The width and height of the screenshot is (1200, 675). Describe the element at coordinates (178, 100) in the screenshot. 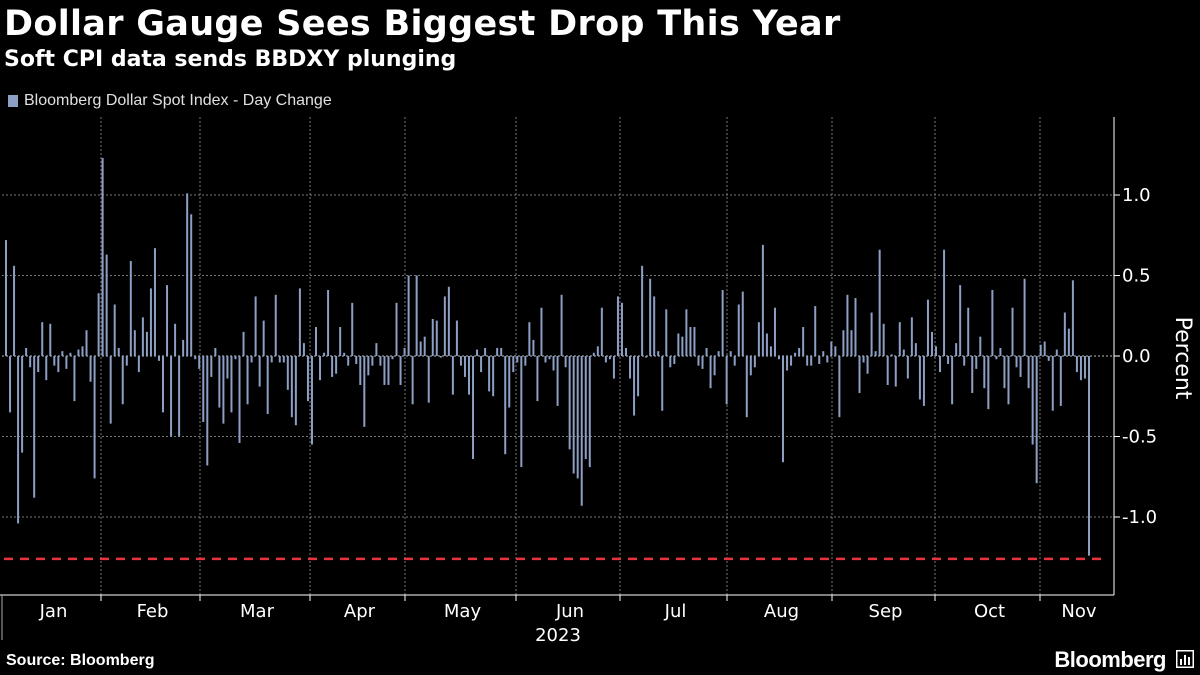

I see `legend-label: Bloomberg Dollar Spot Index - Day Change` at that location.